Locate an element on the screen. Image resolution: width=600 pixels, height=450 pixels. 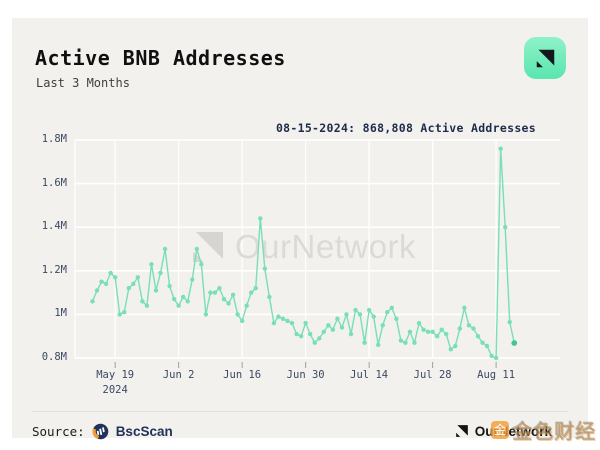
jinse-watermark-label: 金色财经 is located at coordinates (554, 432).